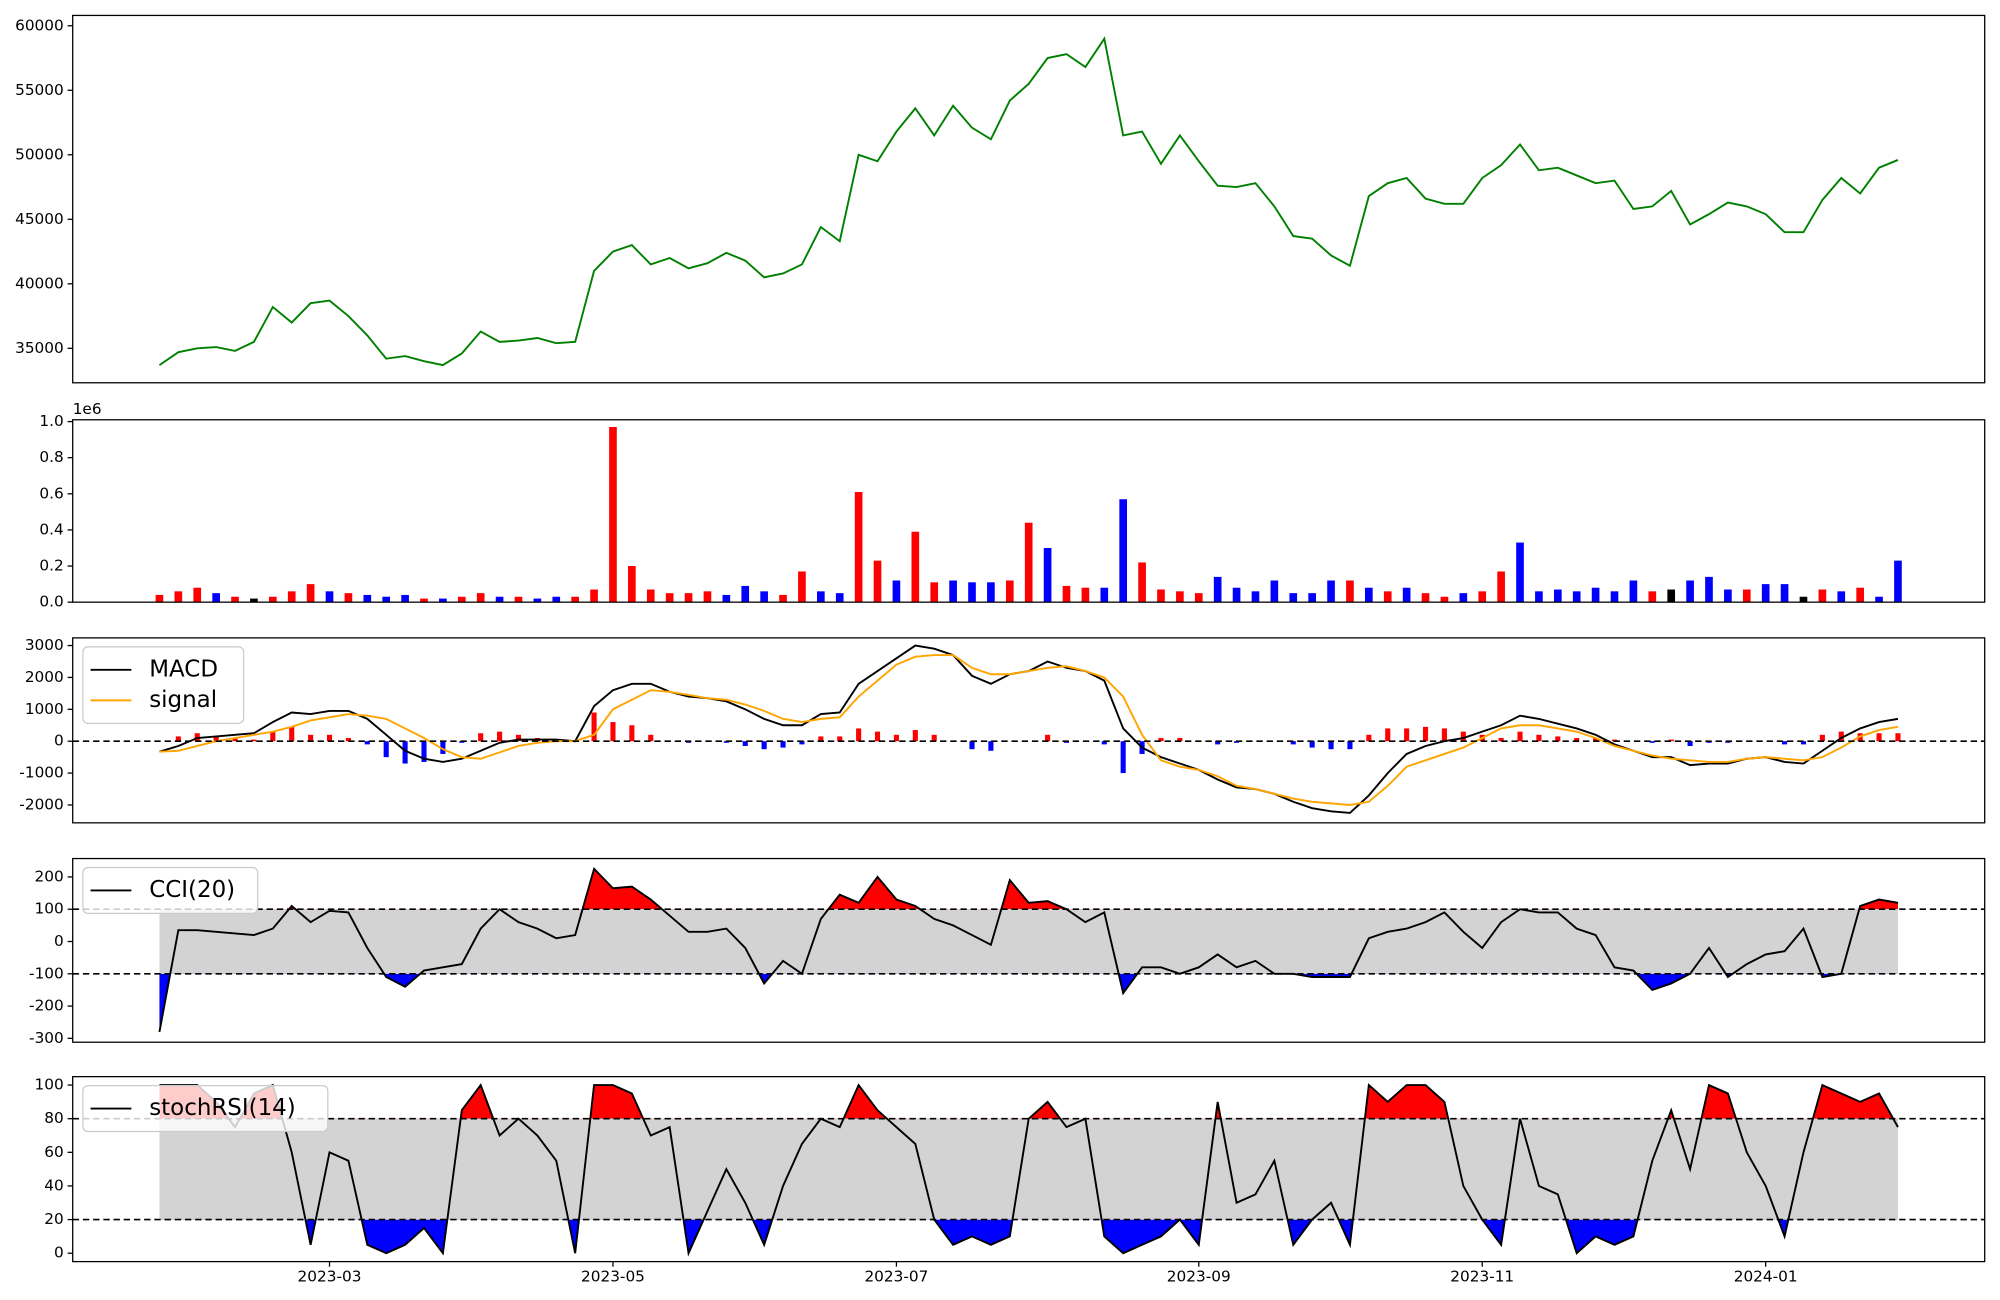 The height and width of the screenshot is (1300, 2000). Describe the element at coordinates (53, 1185) in the screenshot. I see `y-tick-label: 40` at that location.